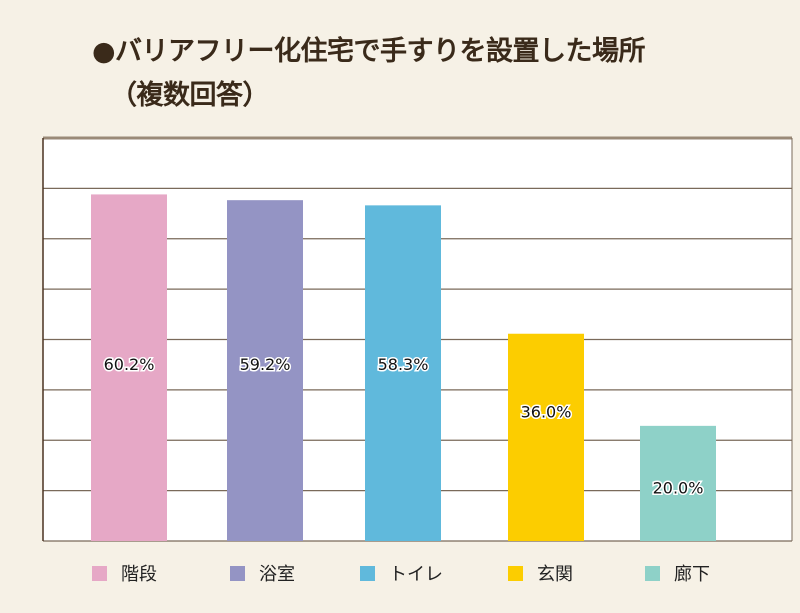 The image size is (800, 613). I want to click on legend-label: 廊下, so click(692, 574).